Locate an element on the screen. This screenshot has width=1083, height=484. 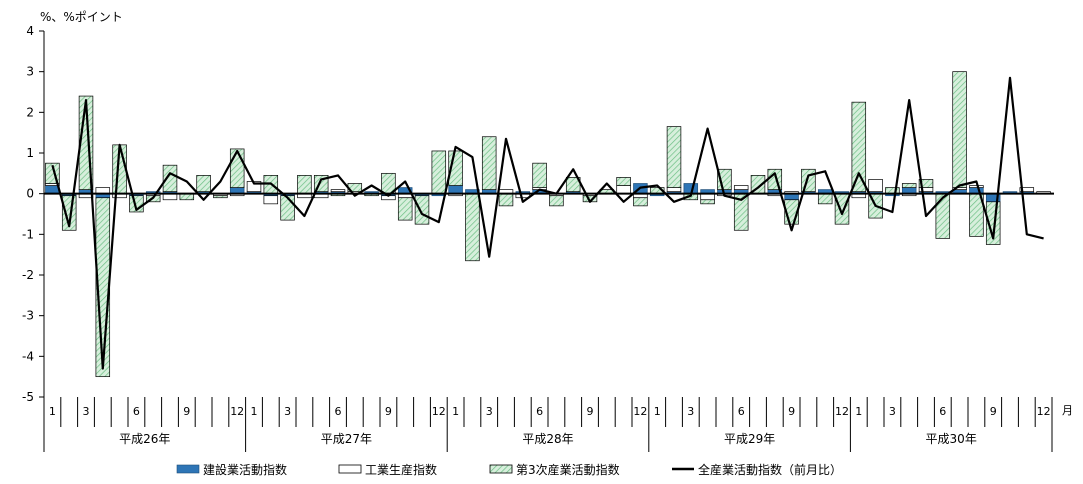
y-tick-label: 0 is located at coordinates (30, 194).